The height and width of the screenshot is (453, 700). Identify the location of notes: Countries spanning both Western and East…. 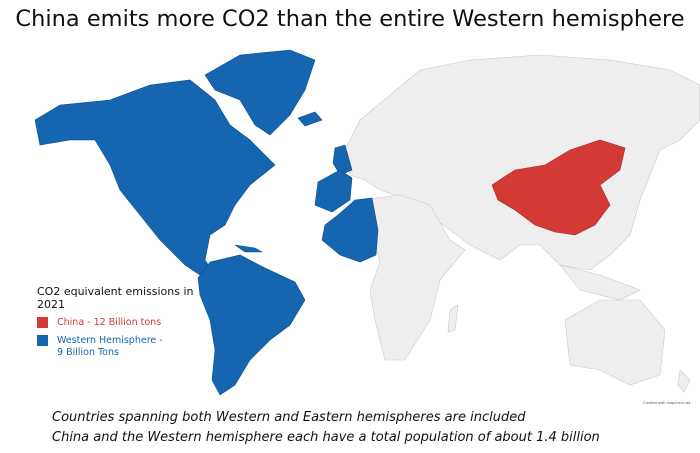
(326, 428).